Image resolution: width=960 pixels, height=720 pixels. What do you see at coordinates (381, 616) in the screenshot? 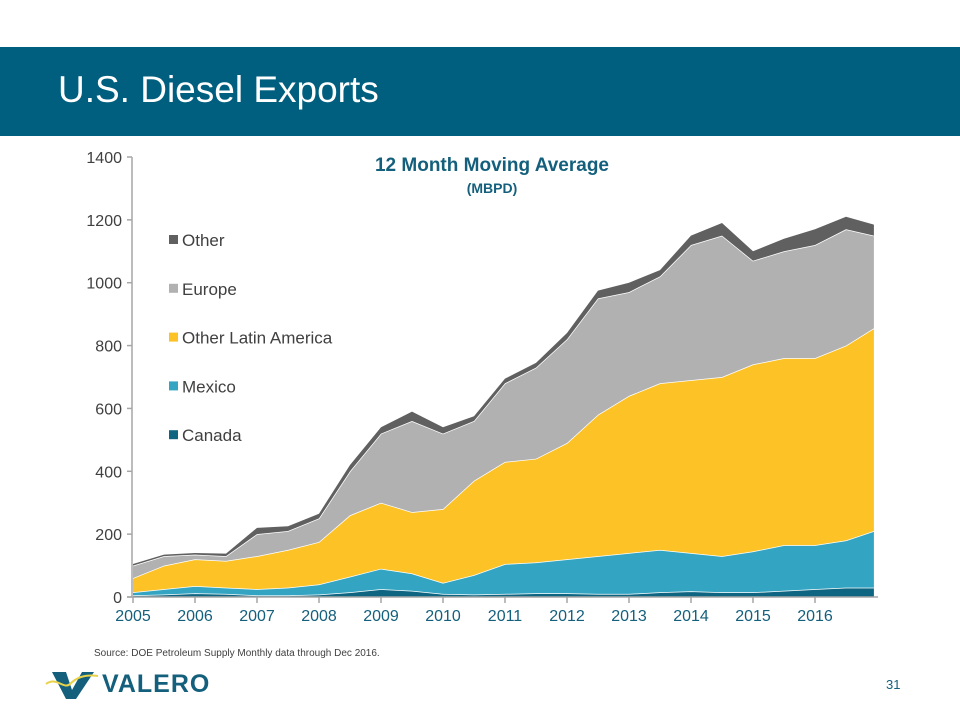
I see `x-tick-label: 2009` at bounding box center [381, 616].